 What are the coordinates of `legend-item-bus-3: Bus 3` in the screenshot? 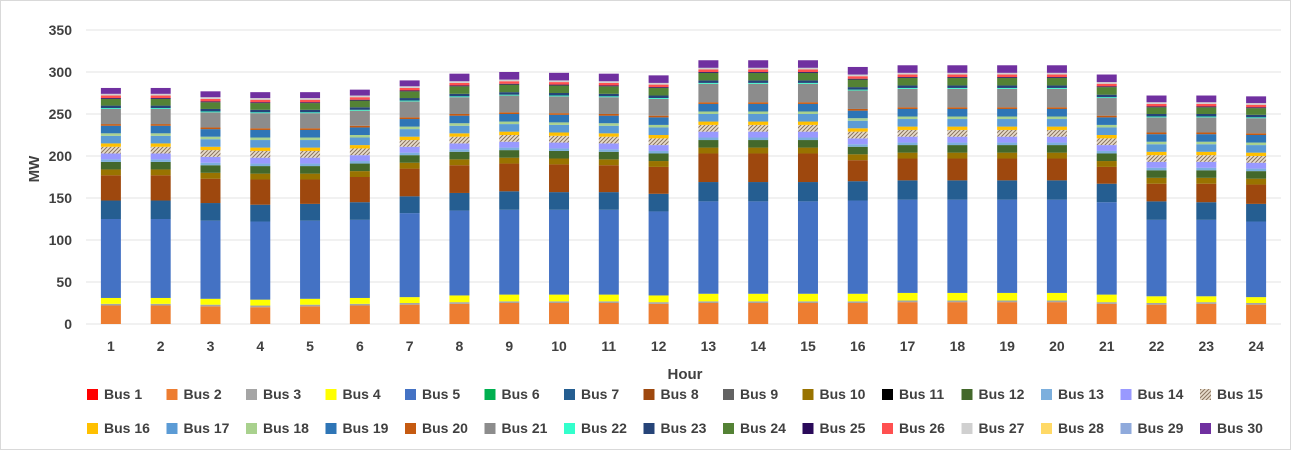 It's located at (273, 394).